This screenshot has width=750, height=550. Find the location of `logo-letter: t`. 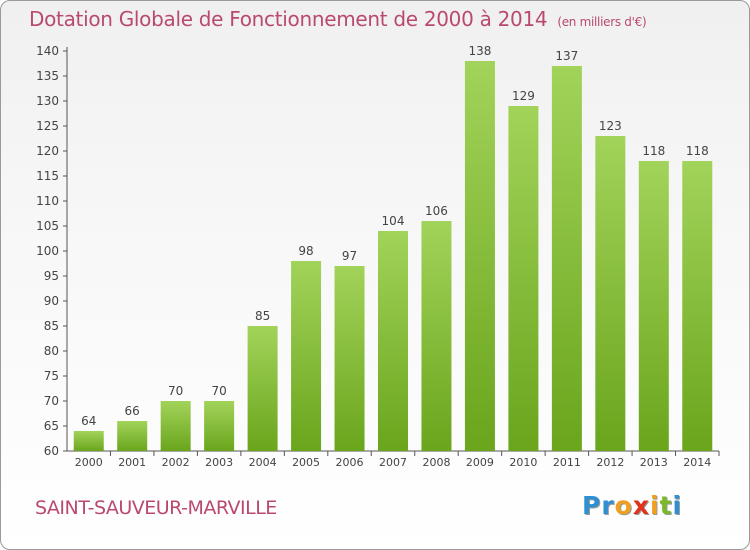

logo-letter: t is located at coordinates (666, 505).